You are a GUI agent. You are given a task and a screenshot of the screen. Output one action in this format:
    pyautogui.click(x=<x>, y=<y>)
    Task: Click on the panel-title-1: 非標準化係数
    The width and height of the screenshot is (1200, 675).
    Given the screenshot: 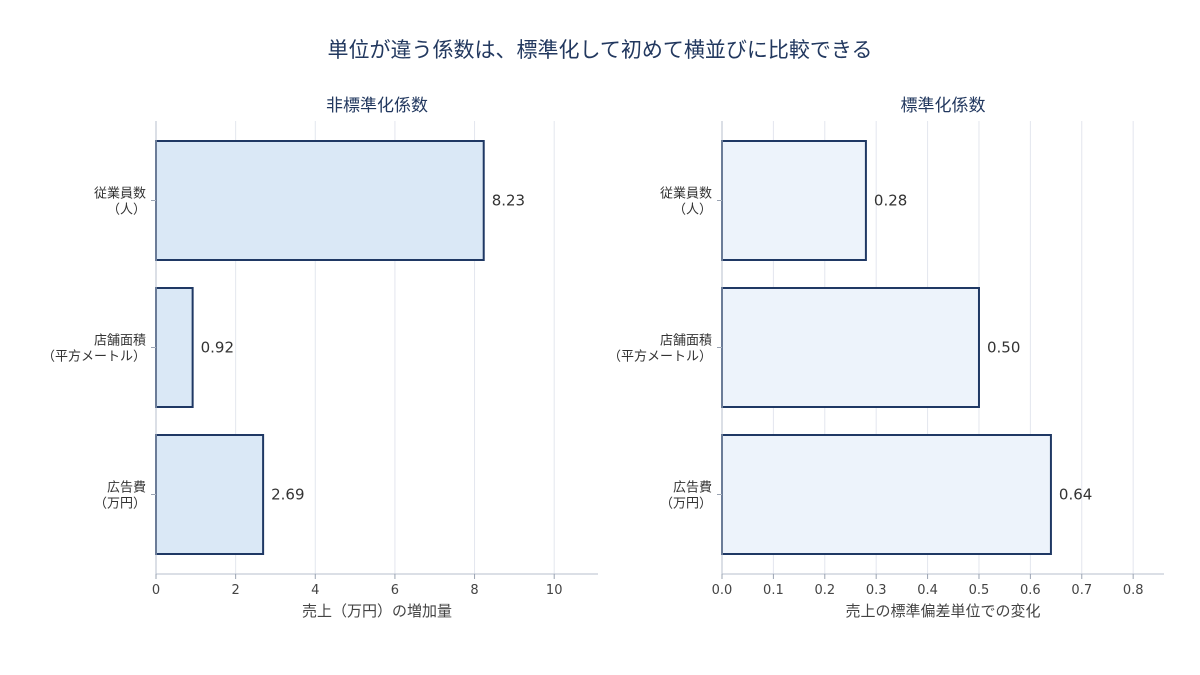 What is the action you would take?
    pyautogui.click(x=377, y=106)
    